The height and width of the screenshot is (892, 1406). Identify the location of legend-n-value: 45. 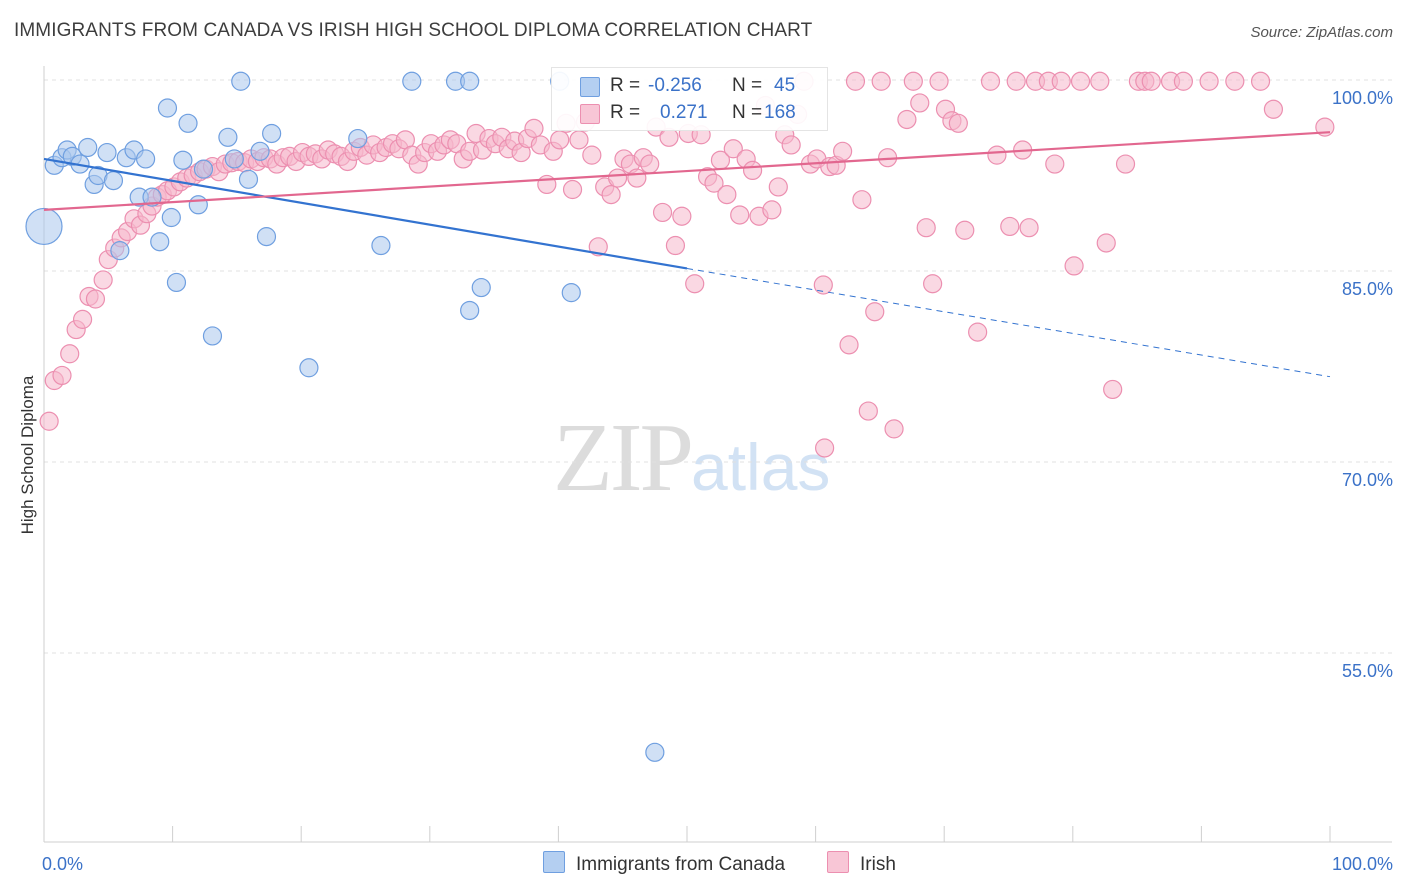
(785, 85).